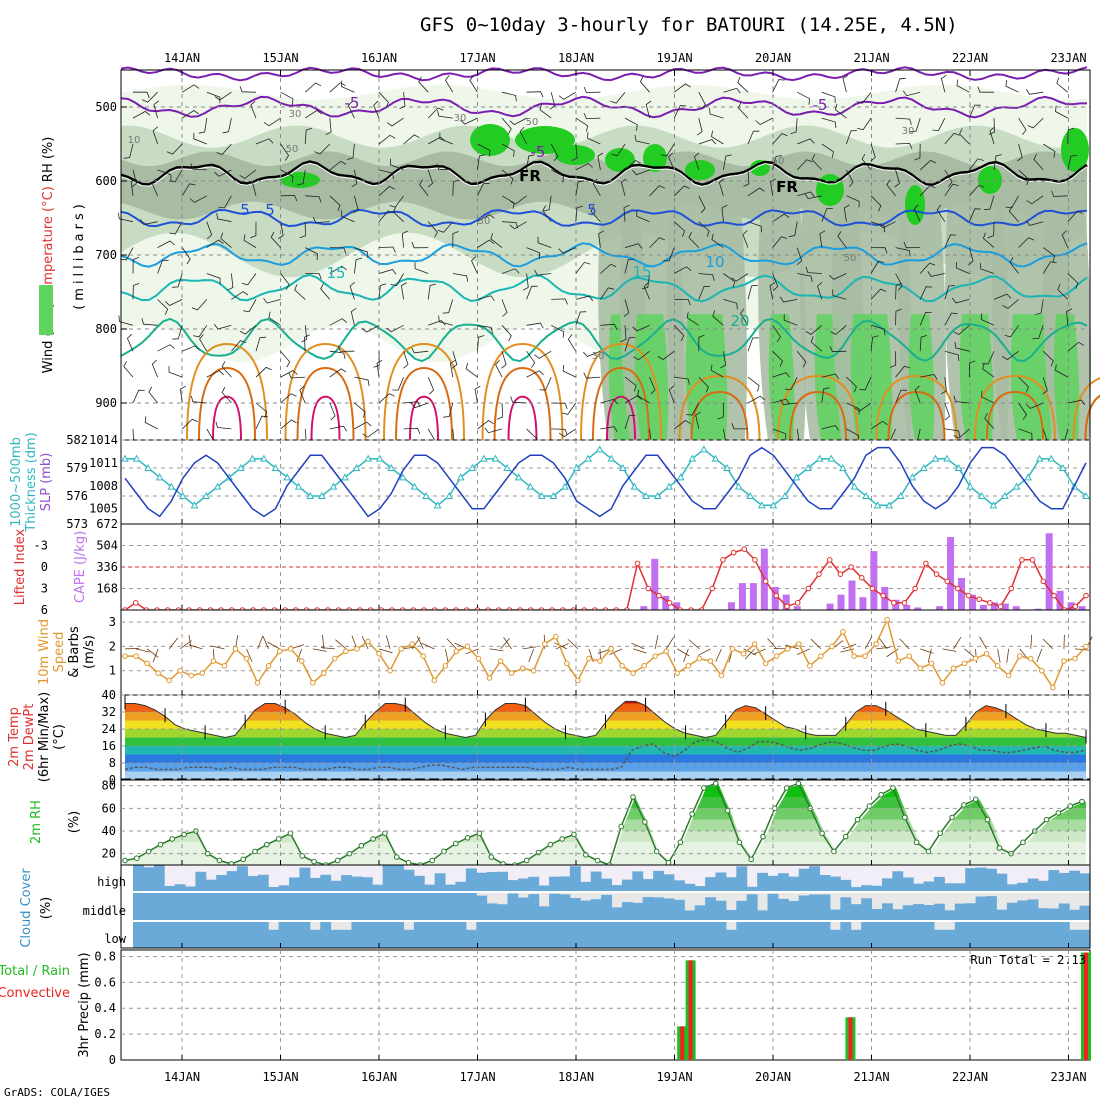 This screenshot has height=1100, width=1100. What do you see at coordinates (106, 329) in the screenshot?
I see `pressure-tick-label: 800` at bounding box center [106, 329].